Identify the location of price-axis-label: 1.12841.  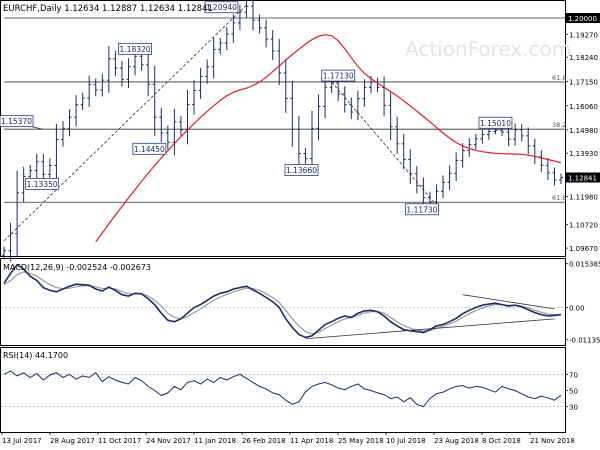
(582, 178).